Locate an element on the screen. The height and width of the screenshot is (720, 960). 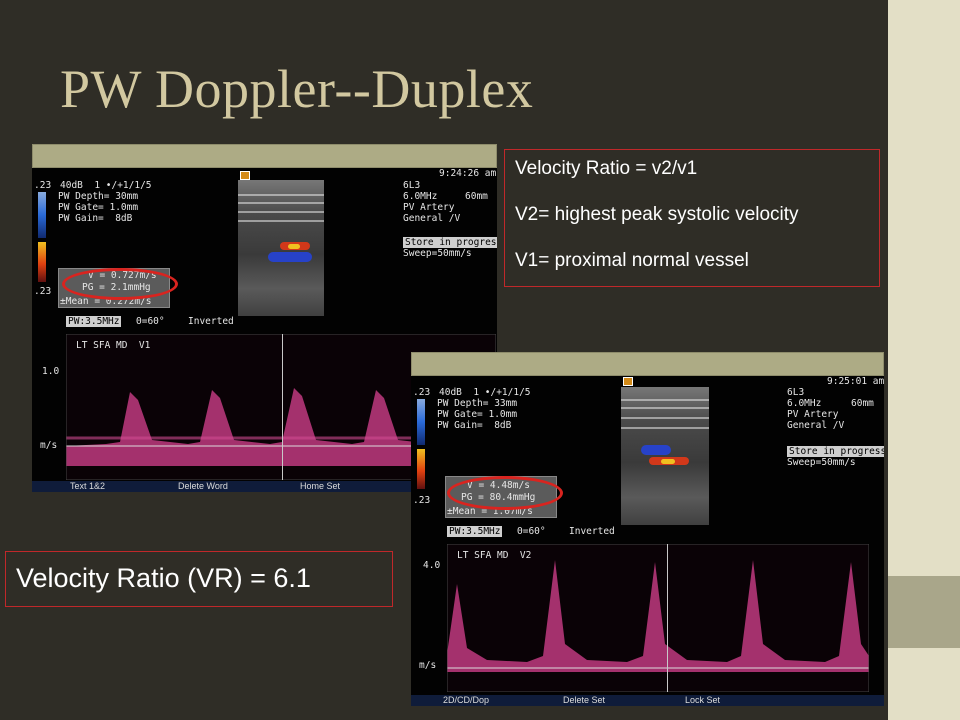
measure-mean: ±Mean = 1.07m/s is located at coordinates (490, 511).